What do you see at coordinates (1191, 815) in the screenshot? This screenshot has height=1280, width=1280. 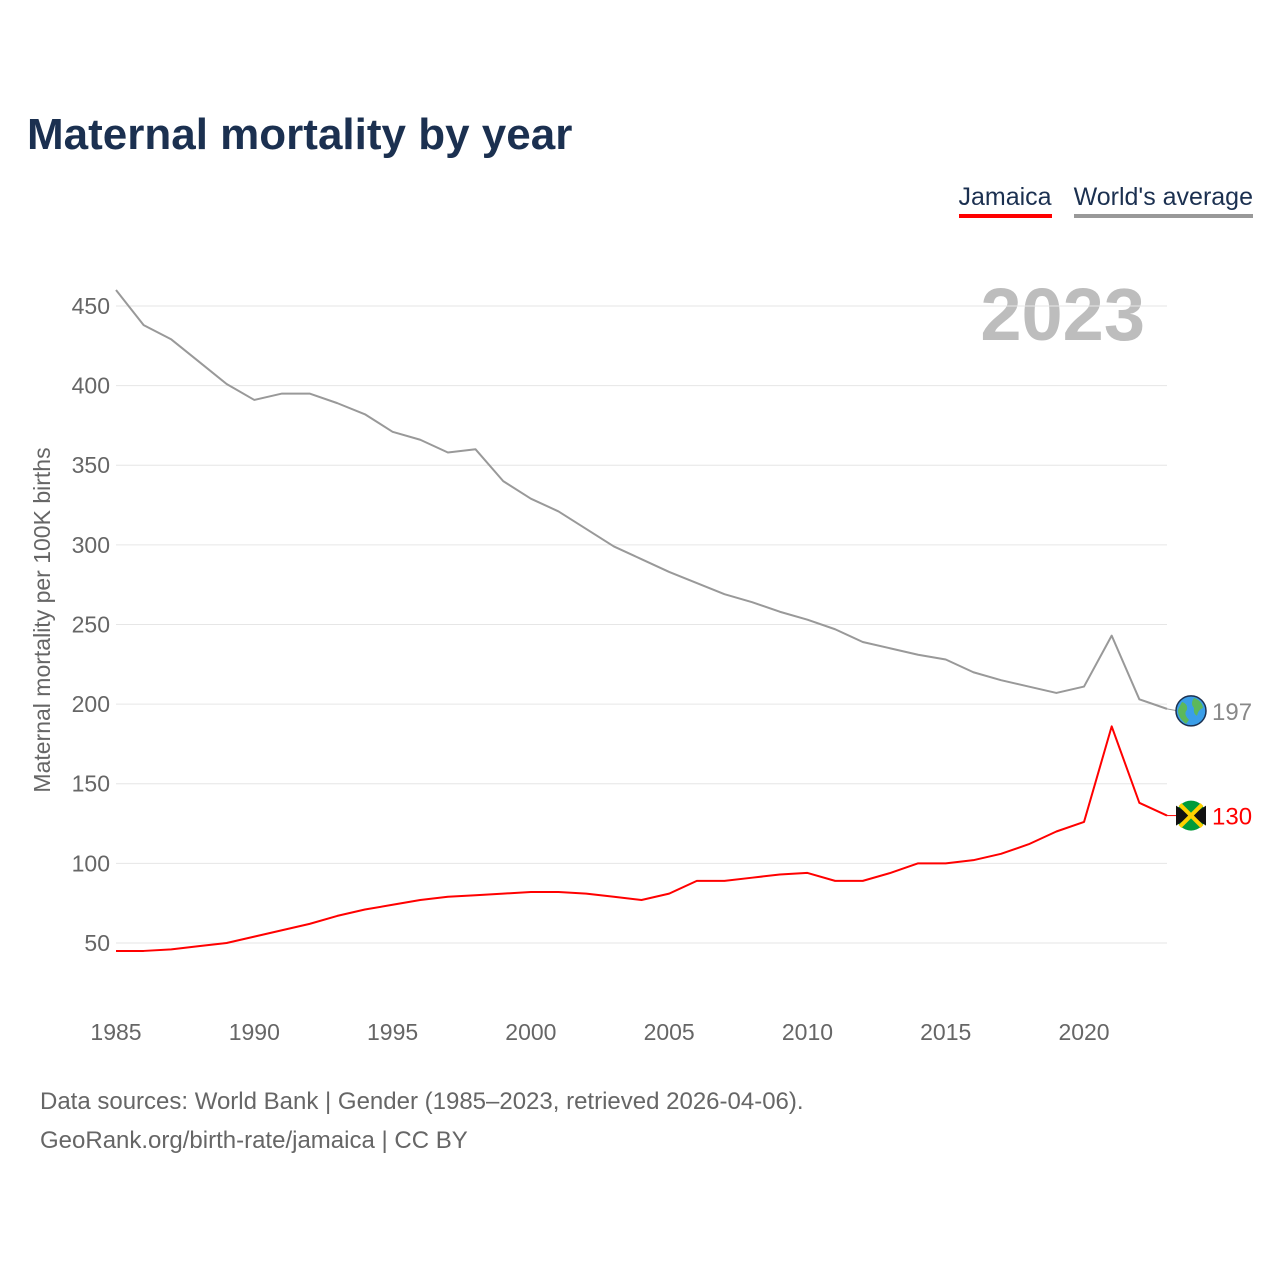 I see `jamaica-flag-icon` at bounding box center [1191, 815].